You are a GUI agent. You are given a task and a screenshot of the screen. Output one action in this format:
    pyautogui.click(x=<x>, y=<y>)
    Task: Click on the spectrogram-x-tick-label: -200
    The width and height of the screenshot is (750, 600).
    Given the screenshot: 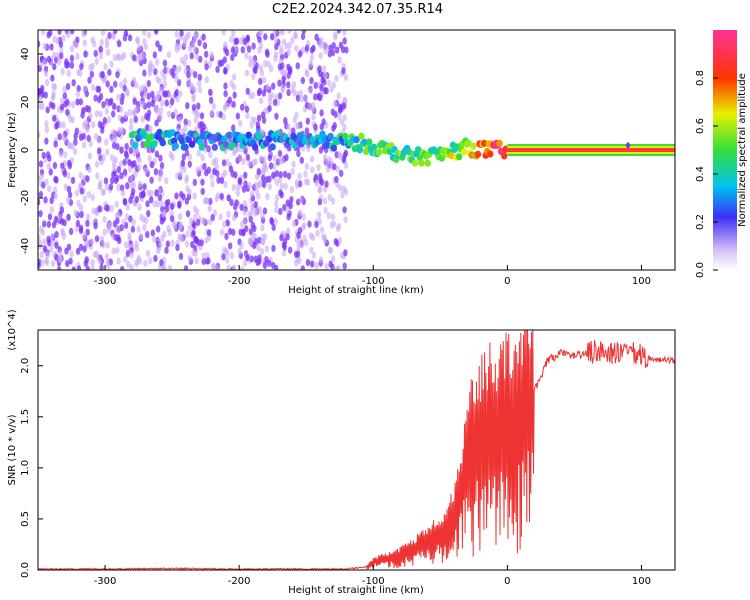 What is the action you would take?
    pyautogui.click(x=239, y=281)
    